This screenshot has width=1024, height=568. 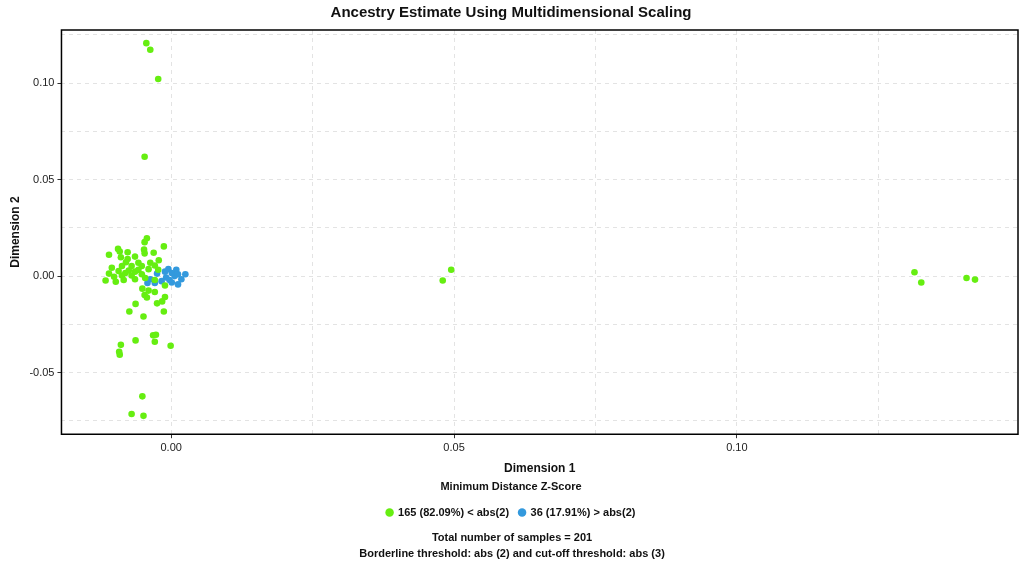 What do you see at coordinates (44, 275) in the screenshot?
I see `y-tick-label: 0.00` at bounding box center [44, 275].